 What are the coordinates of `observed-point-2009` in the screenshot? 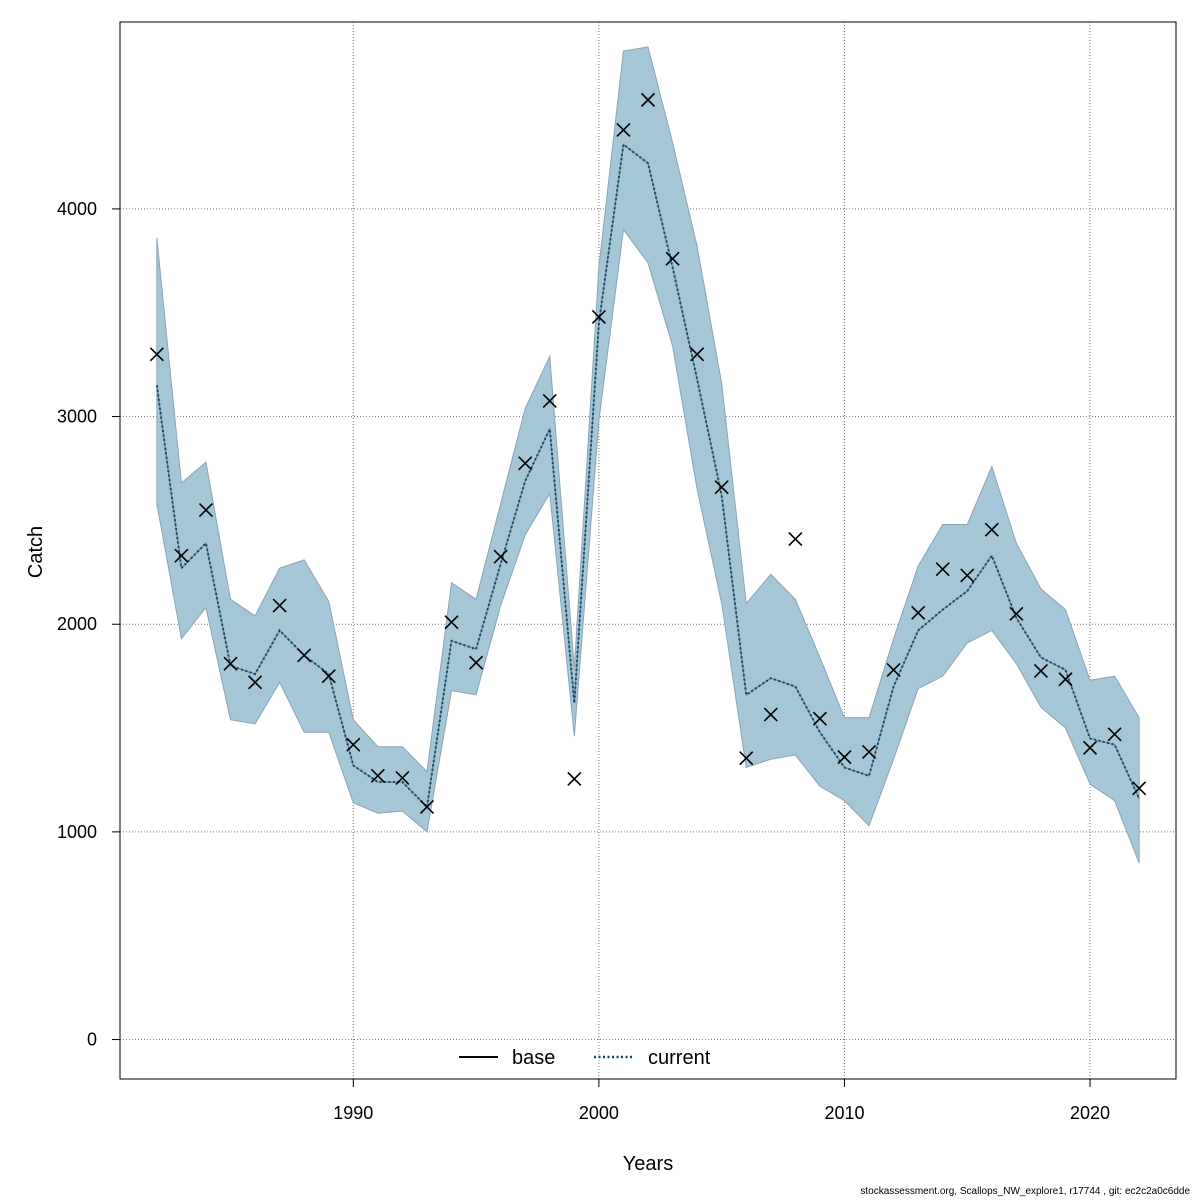 It's located at (819, 718).